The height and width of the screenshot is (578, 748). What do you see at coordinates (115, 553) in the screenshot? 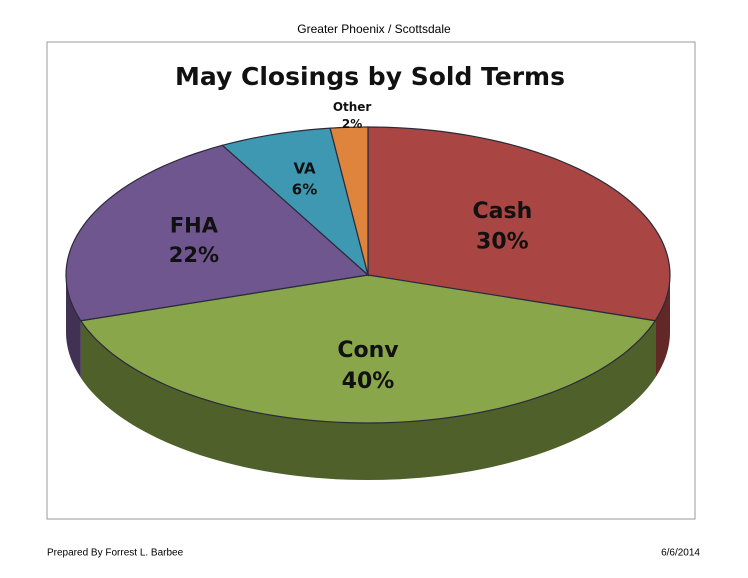
I see `footer-left: Prepared By Forrest L. Barbee` at bounding box center [115, 553].